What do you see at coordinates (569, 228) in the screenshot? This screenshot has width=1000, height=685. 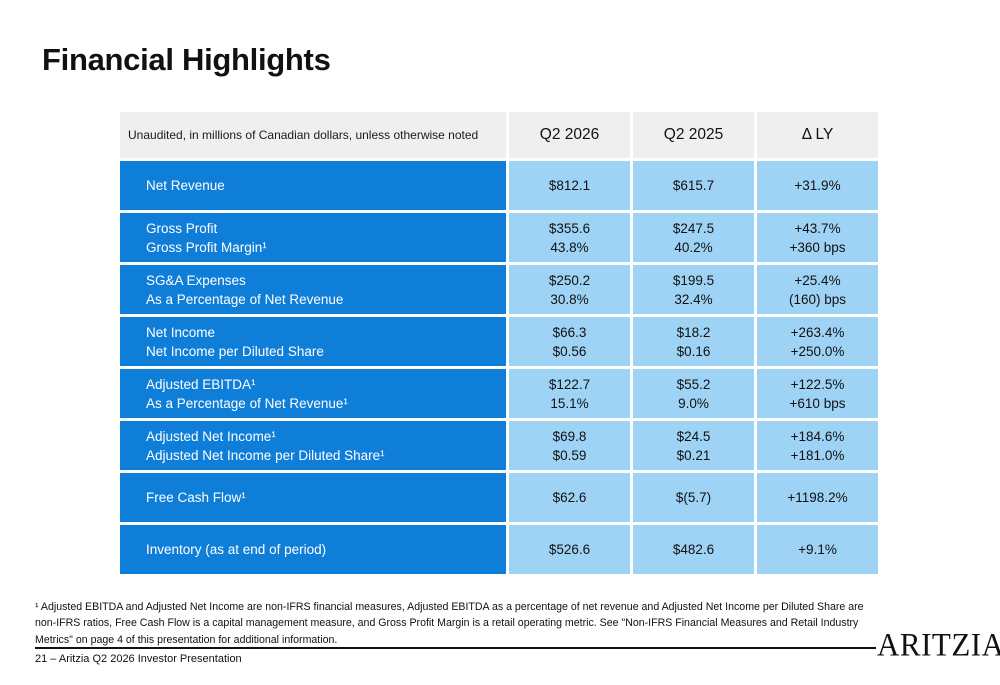 I see `cell-value: $355.6` at bounding box center [569, 228].